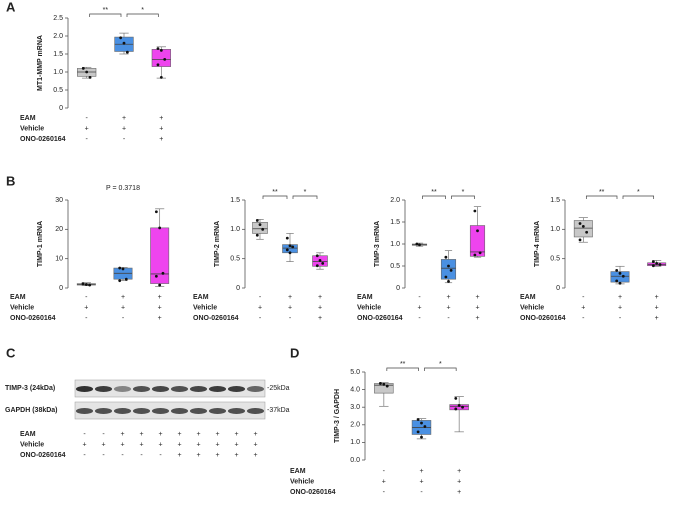 The height and width of the screenshot is (505, 685). What do you see at coordinates (123, 188) in the screenshot?
I see `annotation: P = 0.3718` at bounding box center [123, 188].